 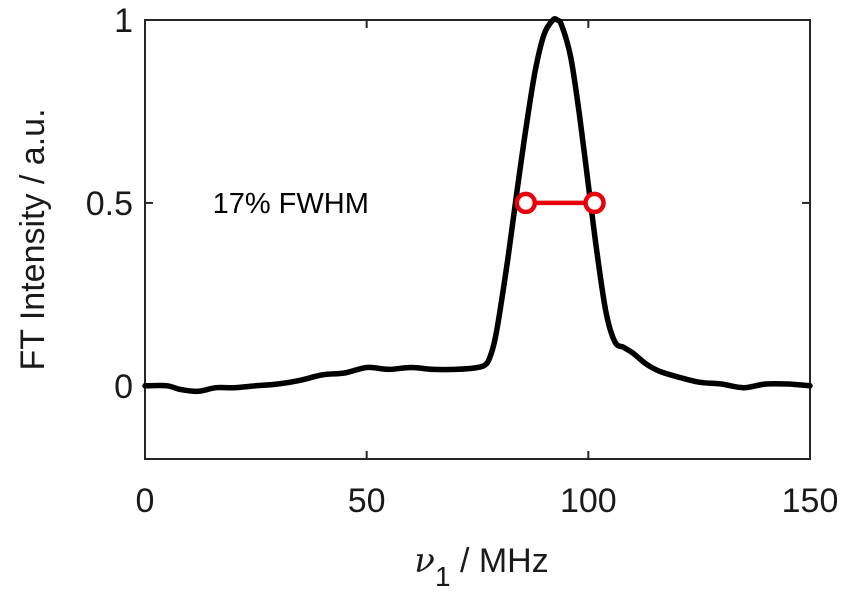 What do you see at coordinates (810, 501) in the screenshot?
I see `x-tick-label: 150` at bounding box center [810, 501].